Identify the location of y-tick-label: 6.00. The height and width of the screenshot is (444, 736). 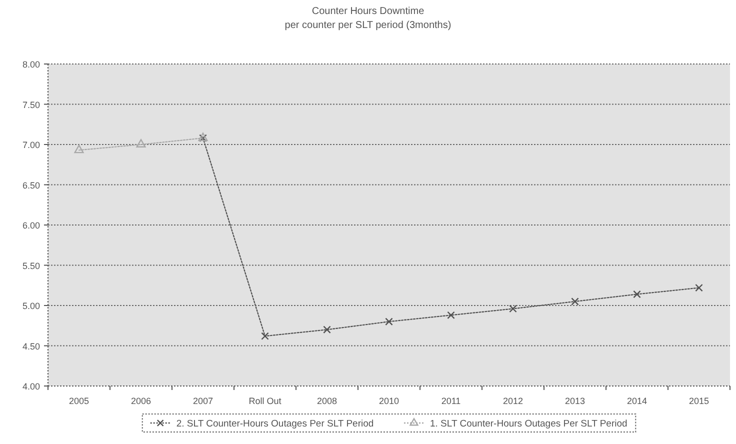
(31, 225).